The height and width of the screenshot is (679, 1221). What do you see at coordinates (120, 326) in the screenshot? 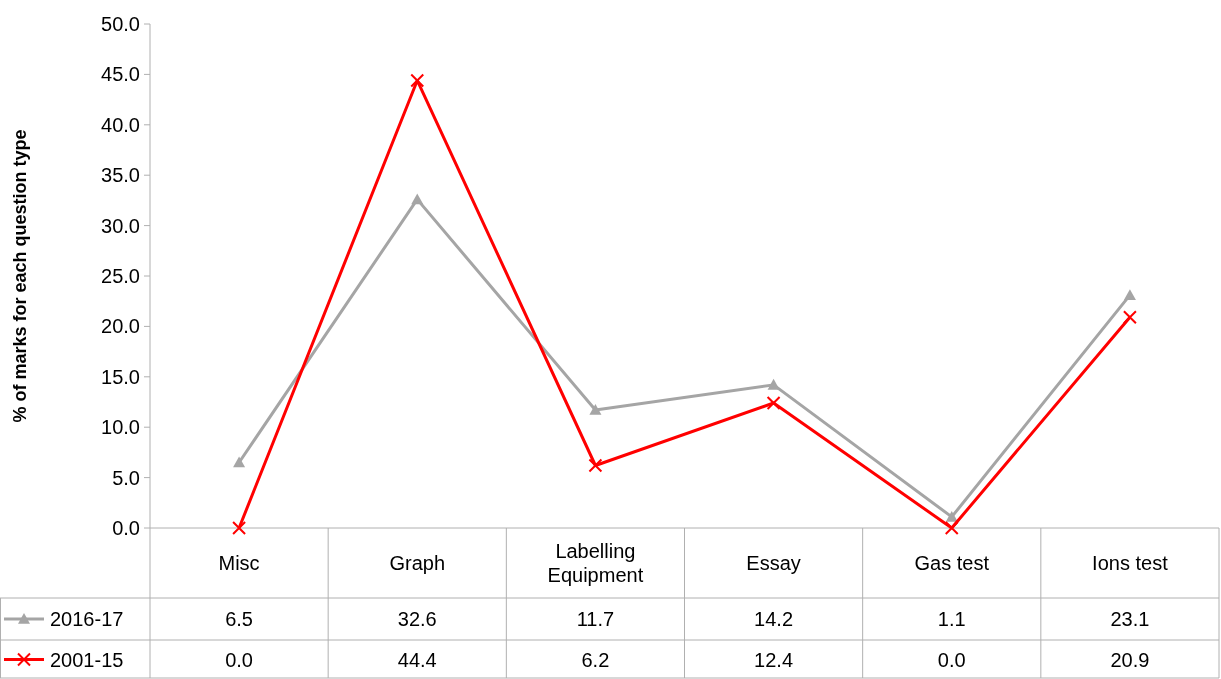
I see `y-tick-label: 20.0` at bounding box center [120, 326].